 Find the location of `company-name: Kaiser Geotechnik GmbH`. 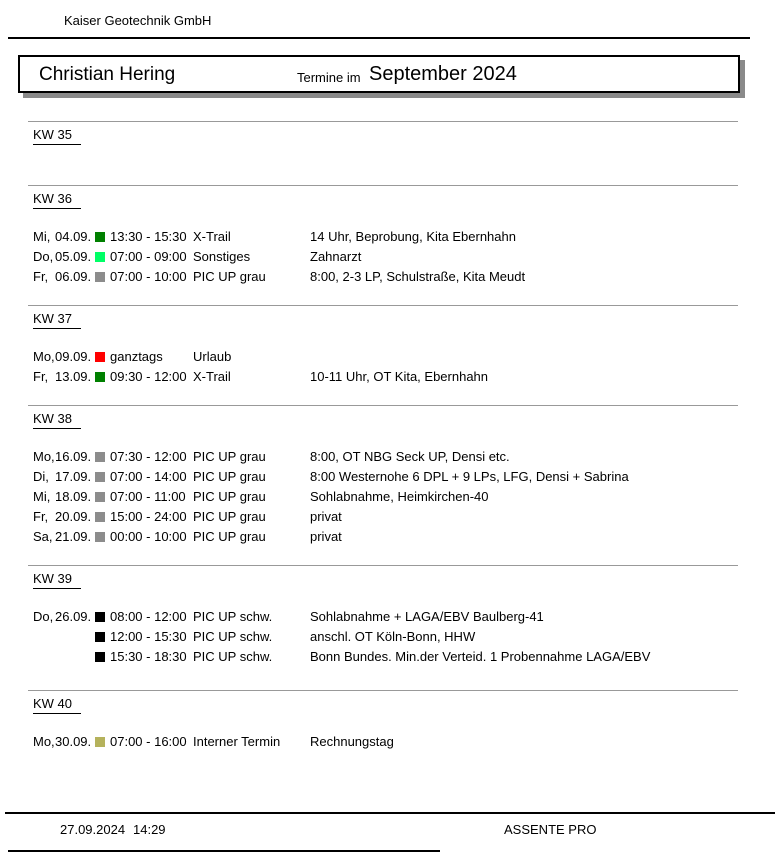

company-name: Kaiser Geotechnik GmbH is located at coordinates (138, 20).